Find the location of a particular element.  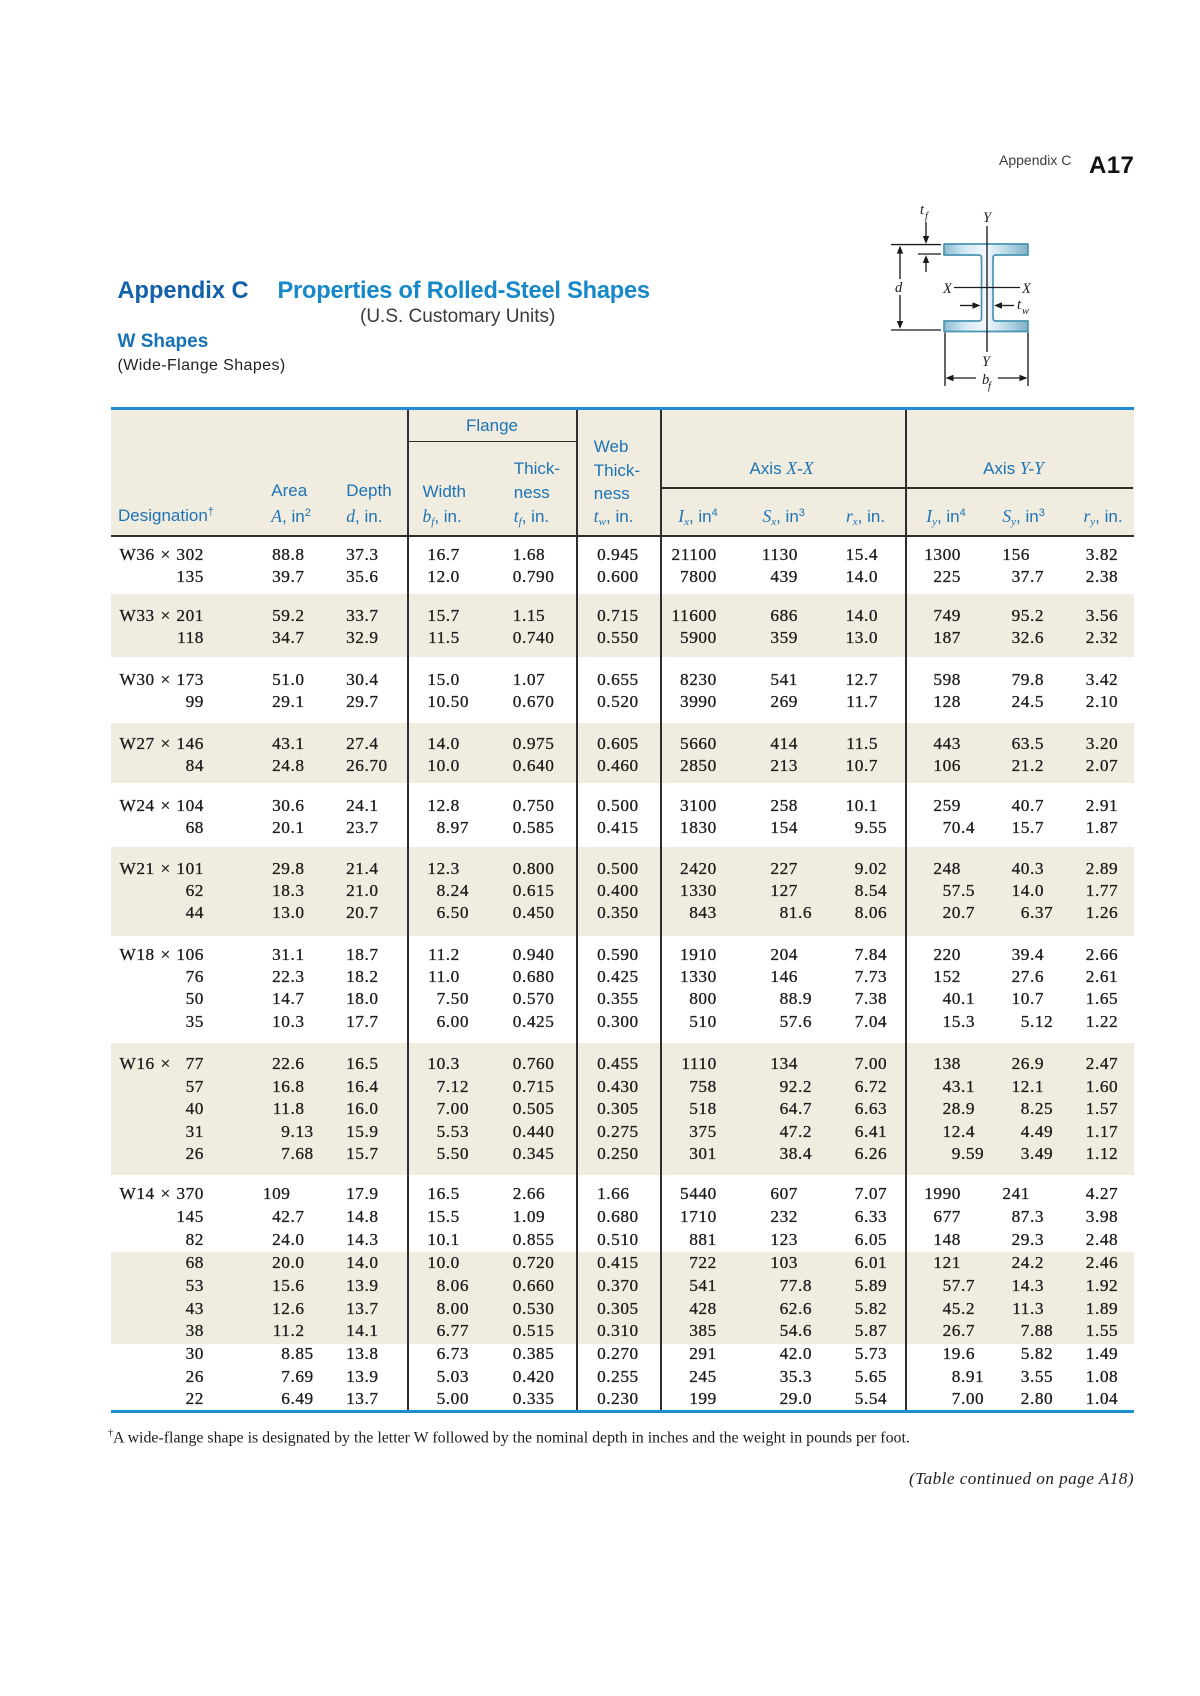

svg-text: d is located at coordinates (899, 288).